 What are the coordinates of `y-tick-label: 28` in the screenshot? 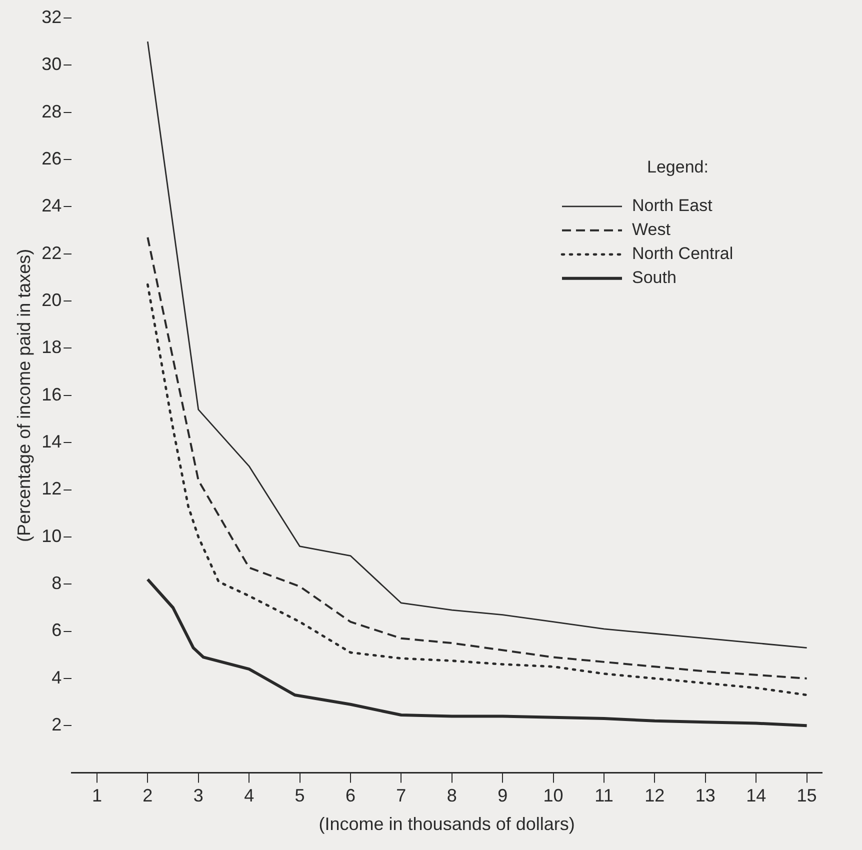 It's located at (52, 111).